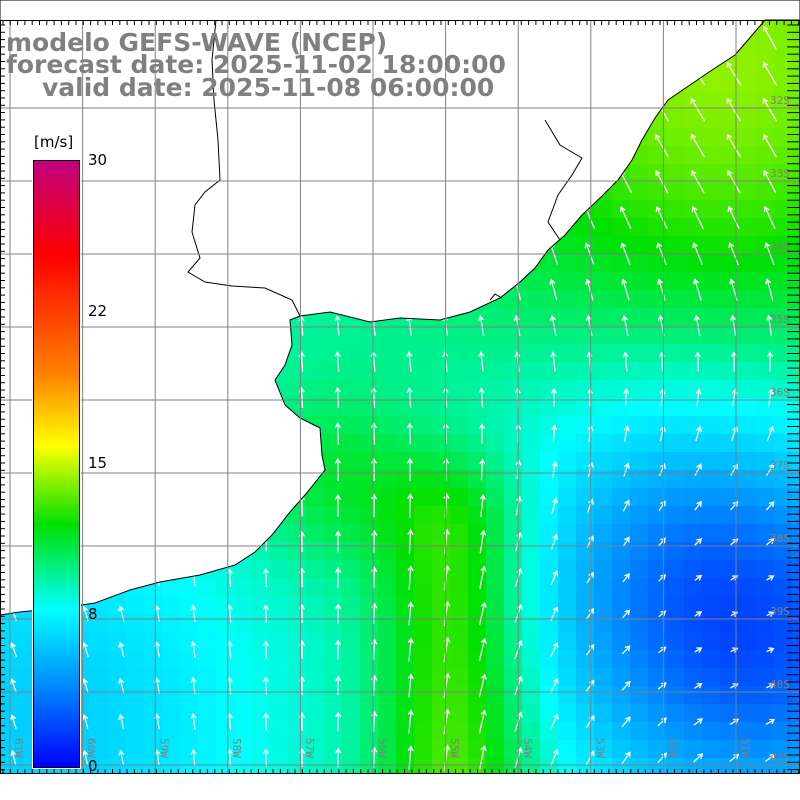 The image size is (800, 800). I want to click on colorbar-tick-0: 0, so click(93, 766).